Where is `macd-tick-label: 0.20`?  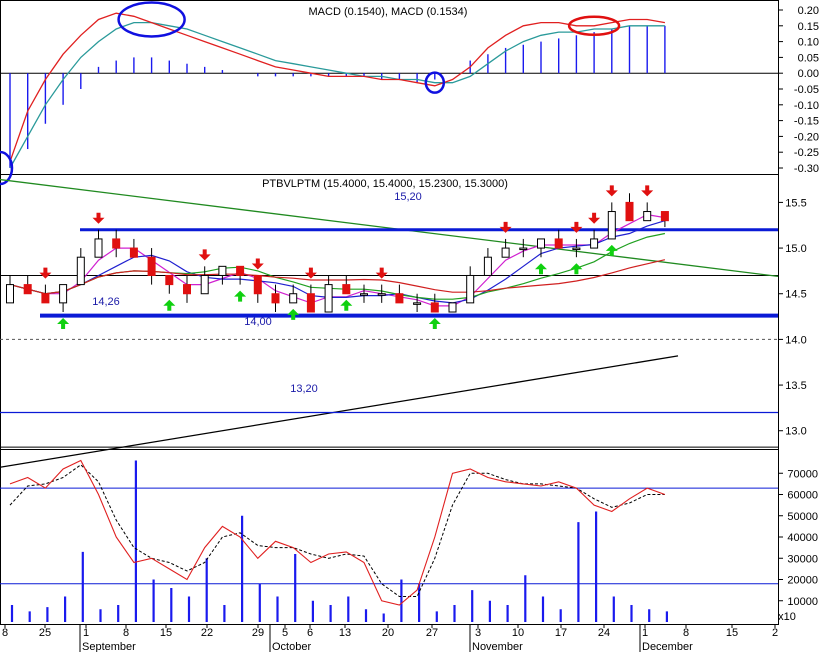
macd-tick-label: 0.20 is located at coordinates (808, 11).